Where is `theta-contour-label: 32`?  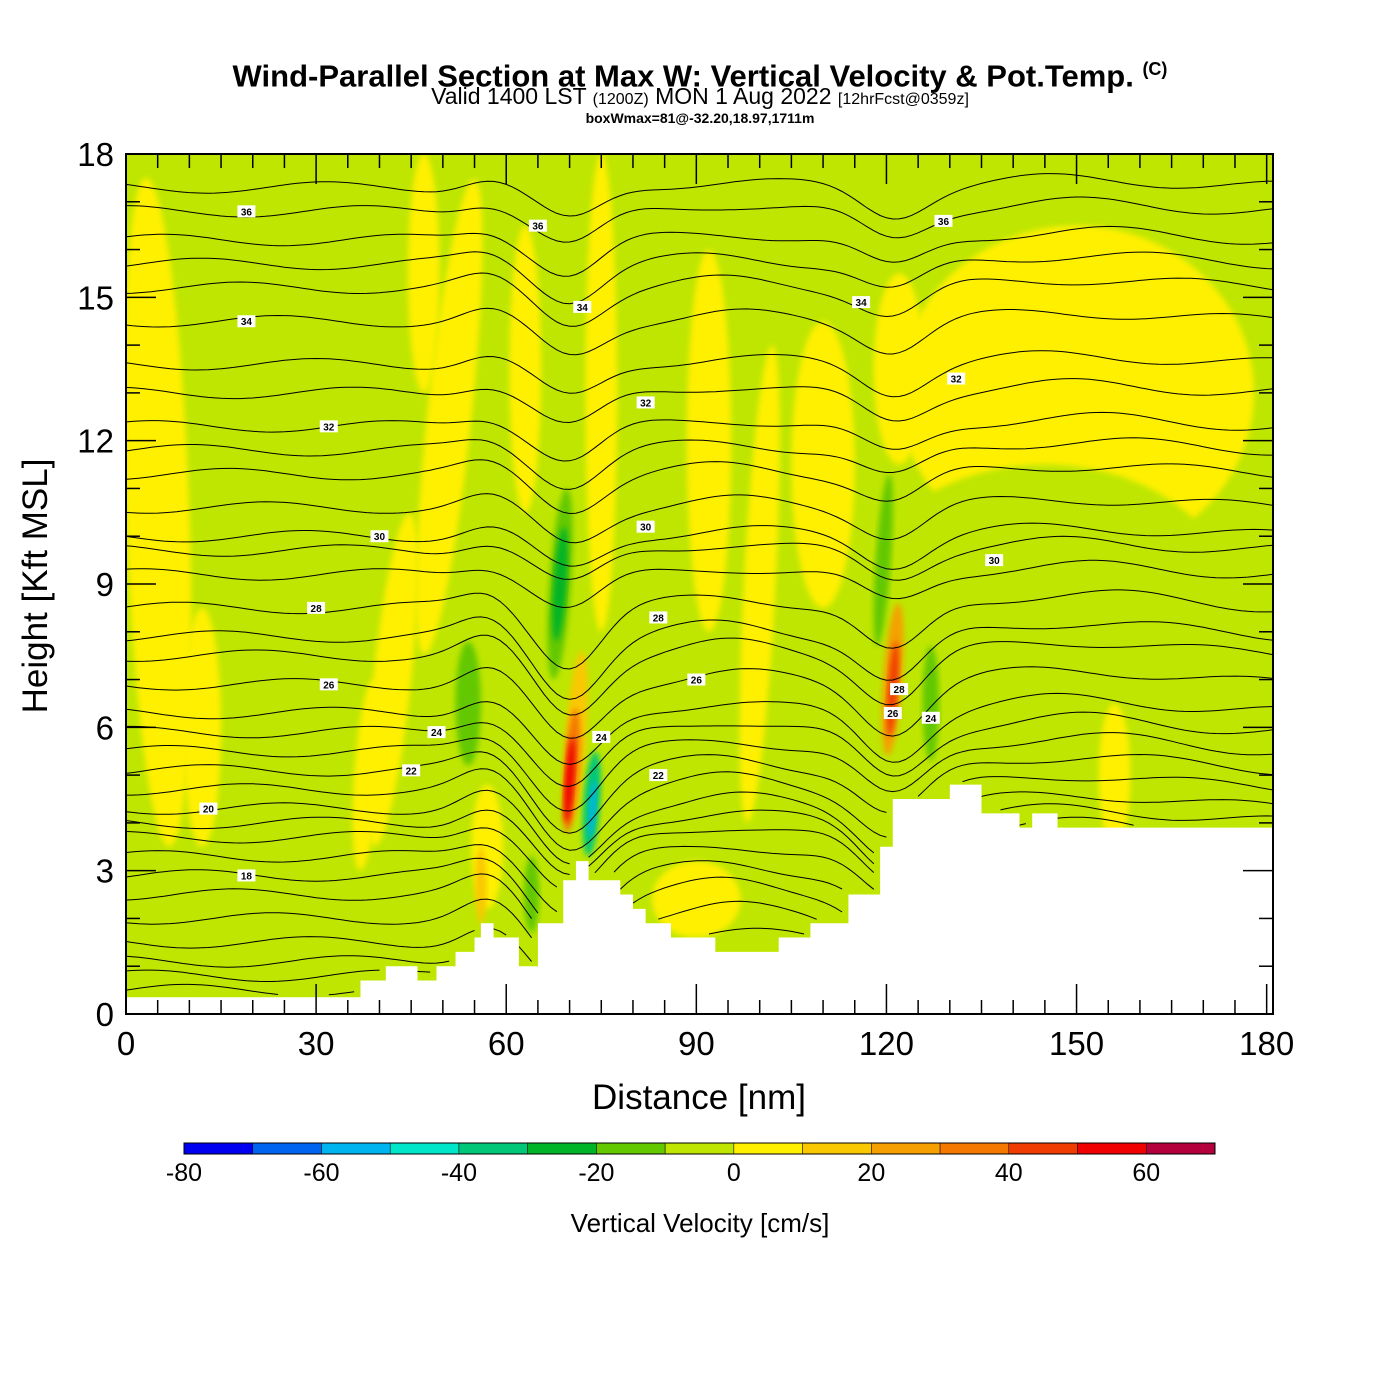
theta-contour-label: 32 is located at coordinates (328, 426).